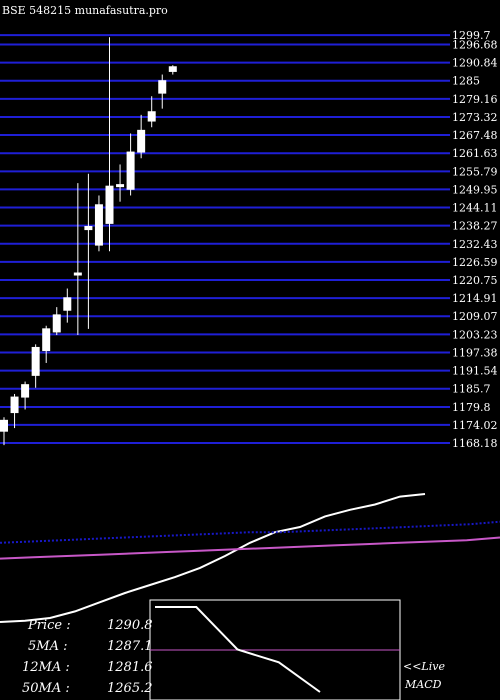  What do you see at coordinates (475, 171) in the screenshot?
I see `price-tick-label: 1255.79` at bounding box center [475, 171].